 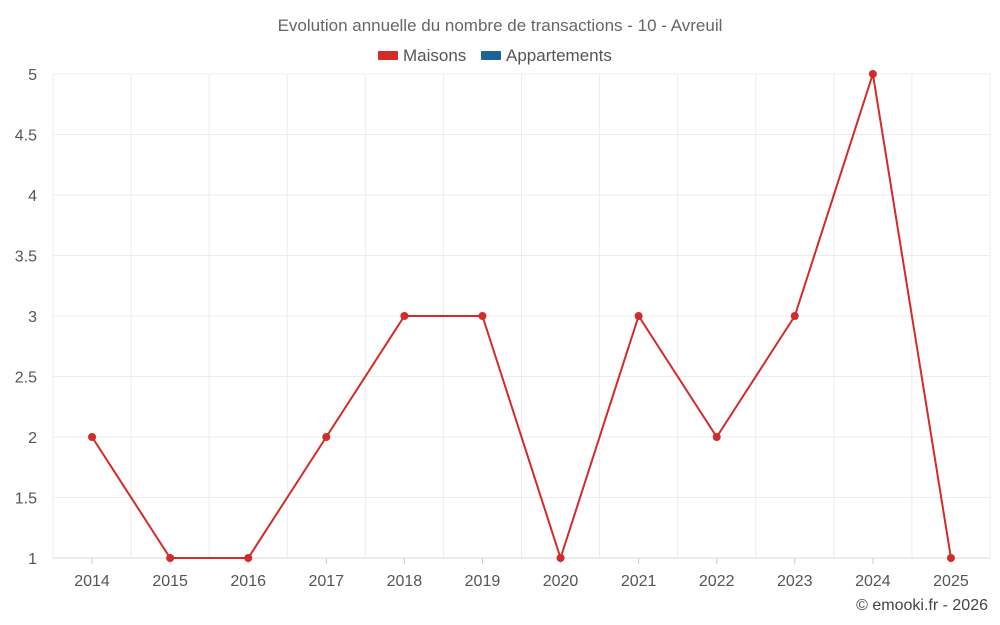 I want to click on x-tick-label: 2024, so click(x=873, y=581).